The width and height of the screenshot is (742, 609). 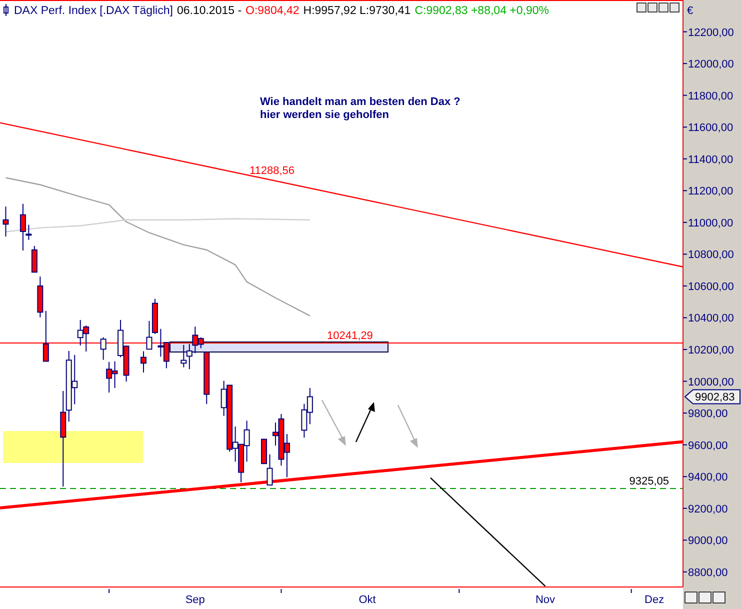 What do you see at coordinates (711, 128) in the screenshot?
I see `y-tick-label: 11600,00` at bounding box center [711, 128].